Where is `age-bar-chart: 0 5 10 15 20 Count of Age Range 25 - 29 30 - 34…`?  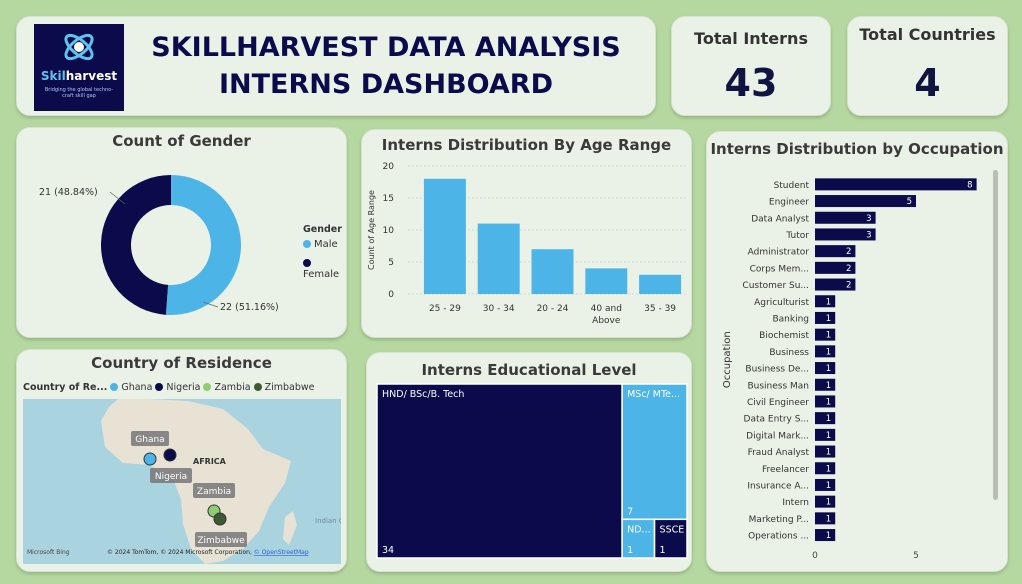
age-bar-chart: 0 5 10 15 20 Count of Age Range 25 - 29 30 - 34… is located at coordinates (527, 234).